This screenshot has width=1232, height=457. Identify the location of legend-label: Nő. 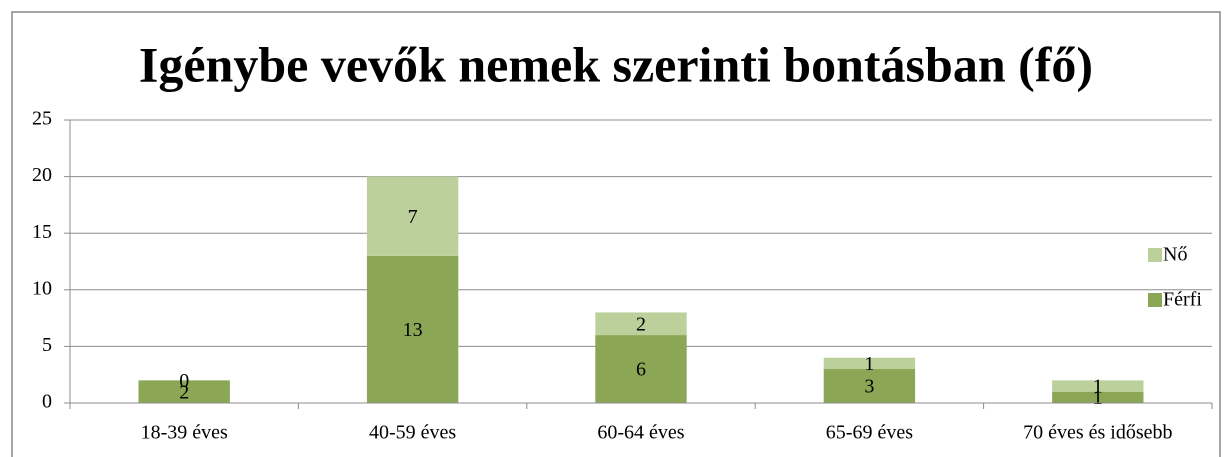
(1175, 255).